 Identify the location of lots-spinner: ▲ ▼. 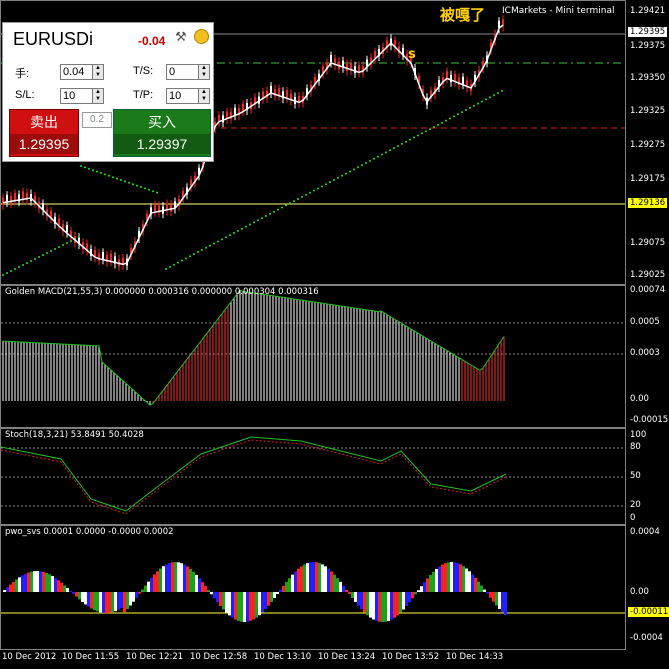
(98, 72).